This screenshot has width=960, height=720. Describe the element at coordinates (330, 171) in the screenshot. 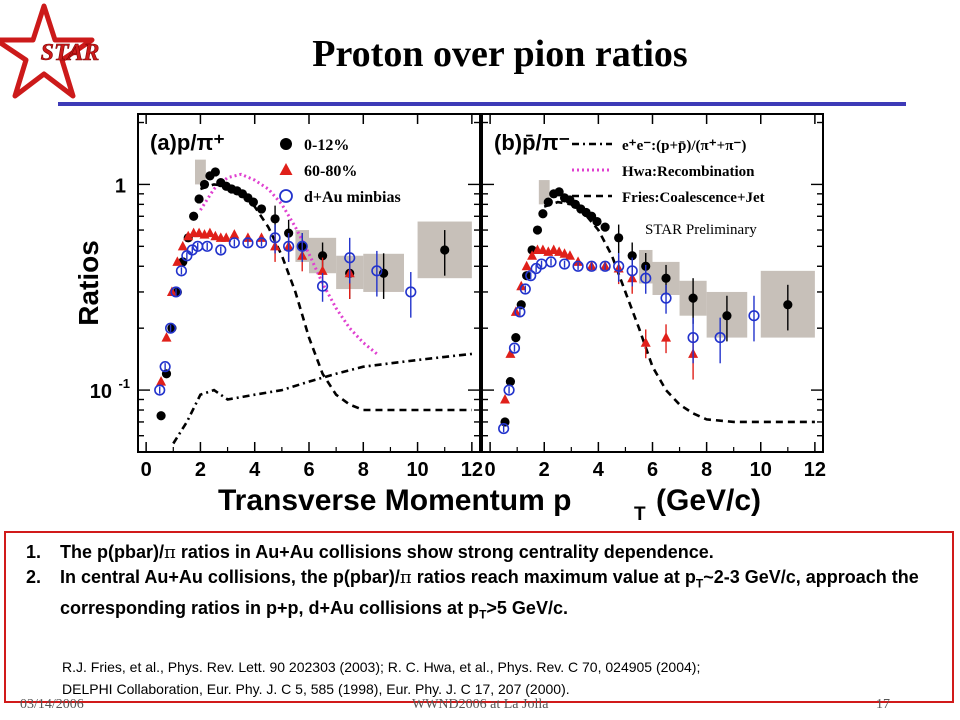

I see `legend-label: 60-80%` at that location.